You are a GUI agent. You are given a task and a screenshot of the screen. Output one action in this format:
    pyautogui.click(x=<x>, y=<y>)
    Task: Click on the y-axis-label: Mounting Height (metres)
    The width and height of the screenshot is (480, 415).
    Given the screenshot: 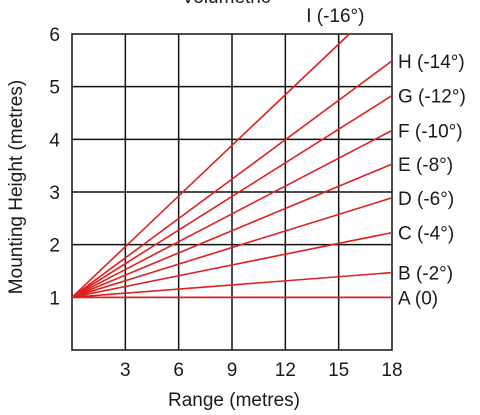 What is the action you would take?
    pyautogui.click(x=16, y=187)
    